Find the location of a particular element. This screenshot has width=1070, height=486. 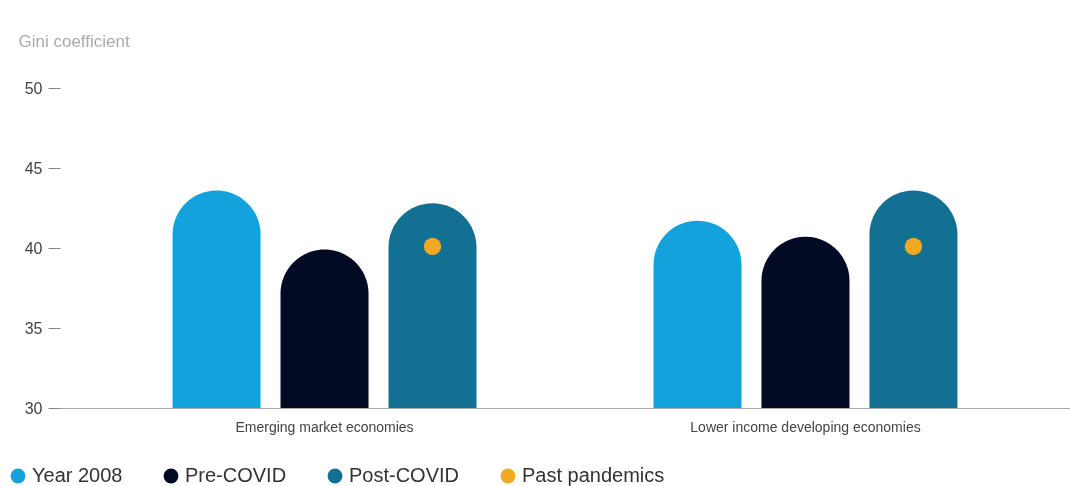

legend-label: Pre-COVID is located at coordinates (236, 475).